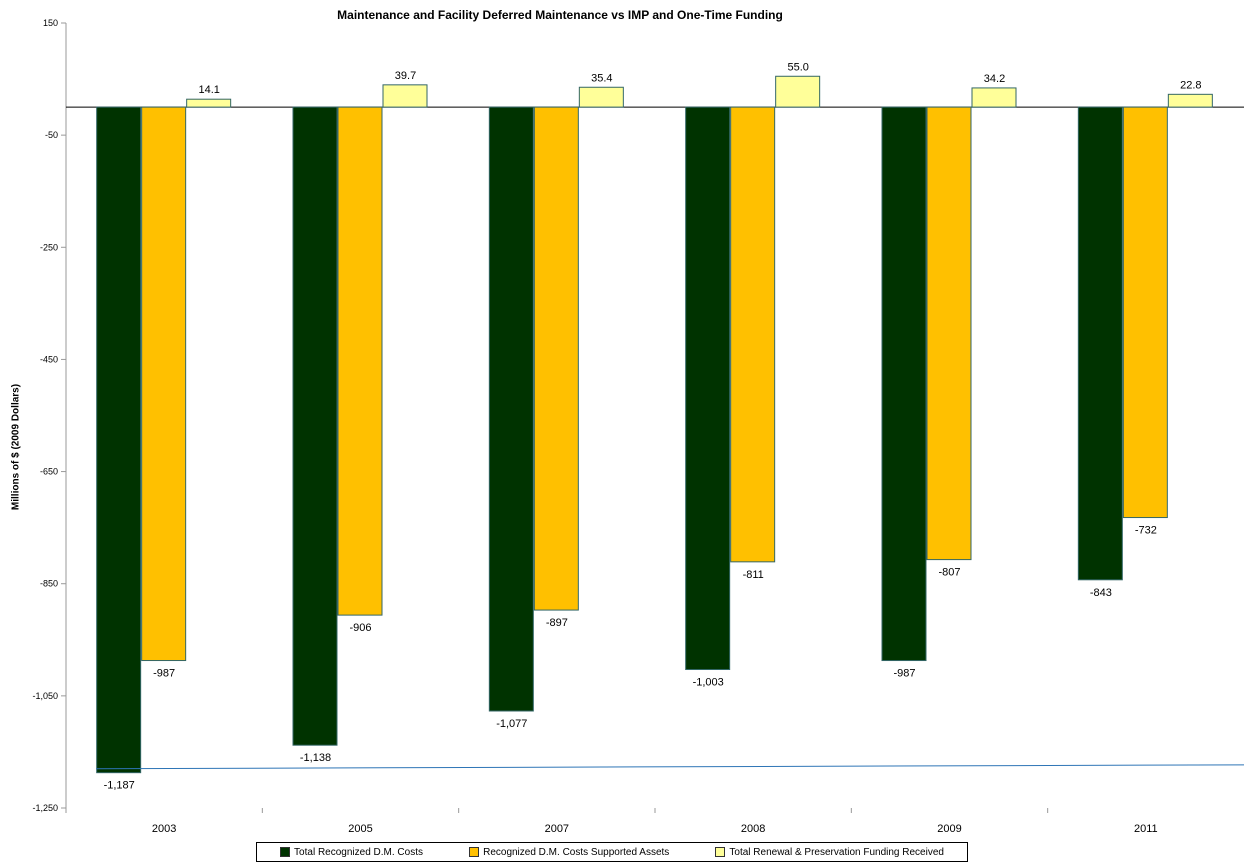 The width and height of the screenshot is (1244, 862). What do you see at coordinates (949, 573) in the screenshot?
I see `data-label: -807` at bounding box center [949, 573].